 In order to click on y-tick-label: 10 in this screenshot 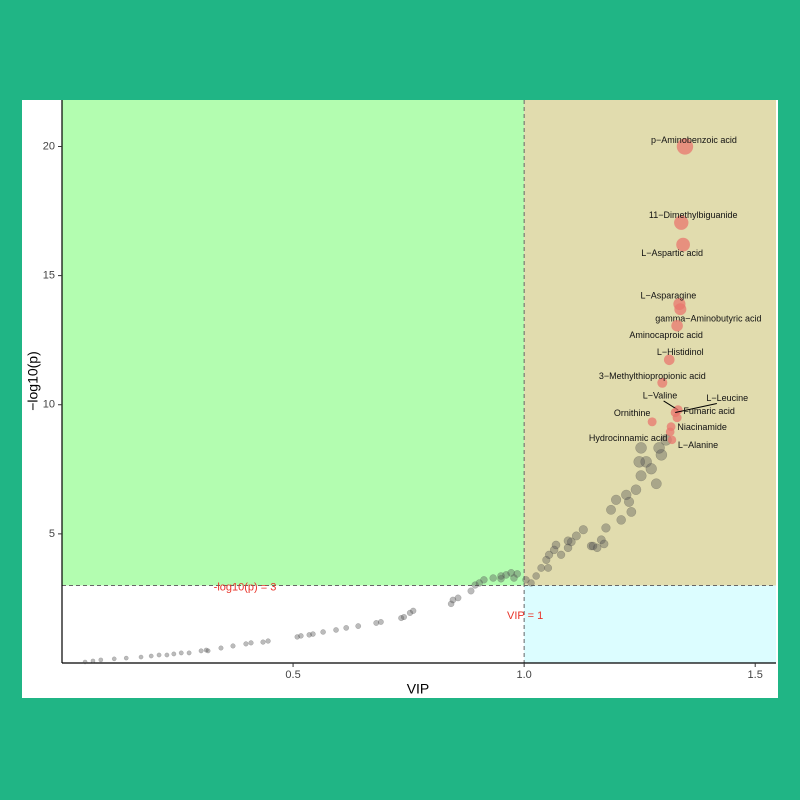, I will do `click(49, 405)`.